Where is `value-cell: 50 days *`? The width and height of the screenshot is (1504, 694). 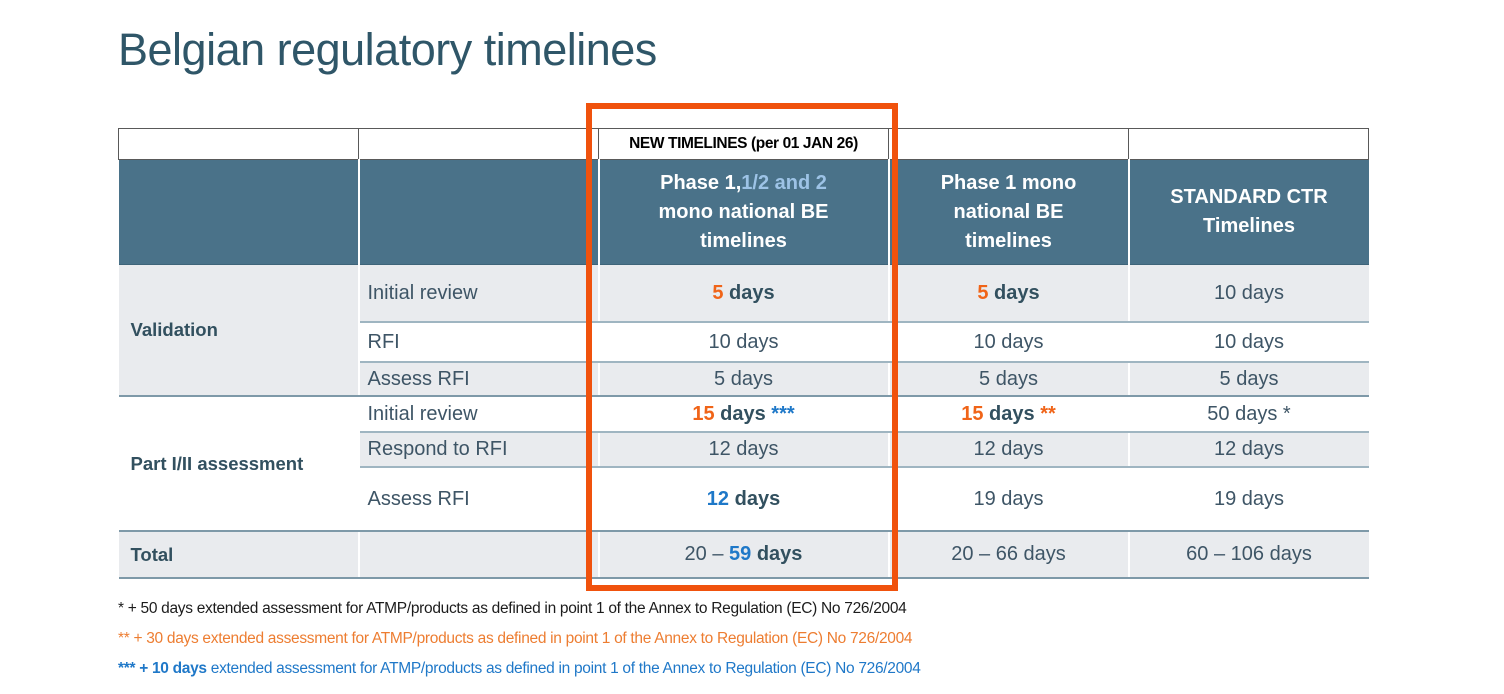
value-cell: 50 days * is located at coordinates (1248, 414).